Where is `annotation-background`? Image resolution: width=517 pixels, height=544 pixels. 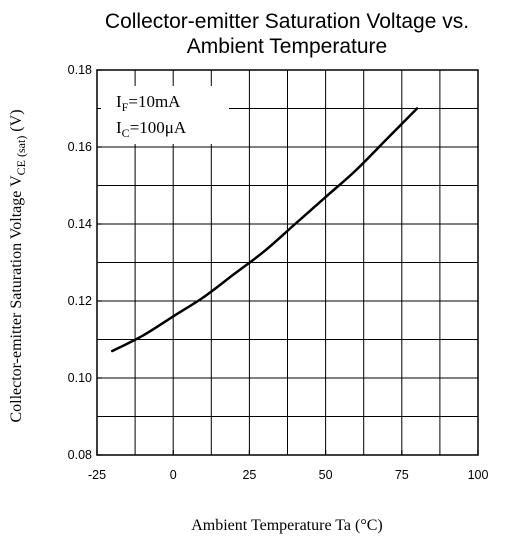
annotation-background is located at coordinates (165, 115).